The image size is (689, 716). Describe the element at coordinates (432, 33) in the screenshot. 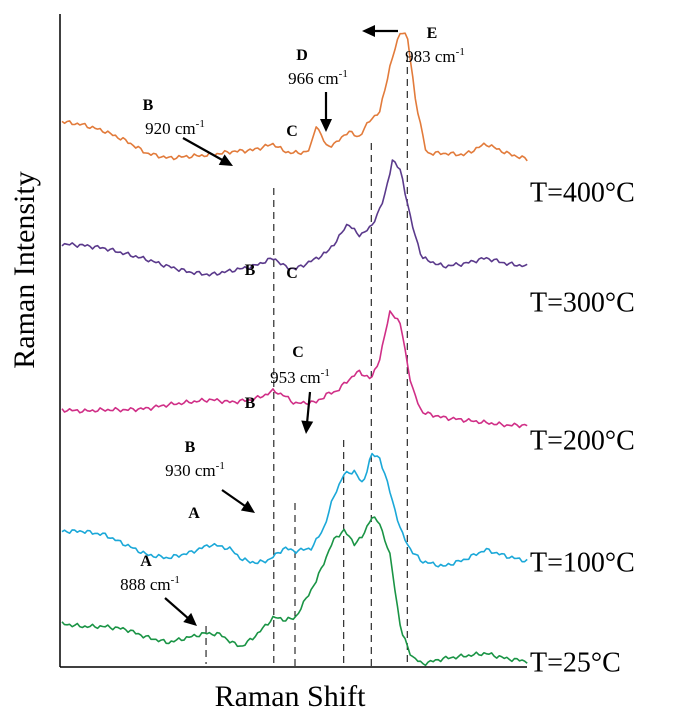

I see `annotation-t-400-c-e-letter: E` at that location.